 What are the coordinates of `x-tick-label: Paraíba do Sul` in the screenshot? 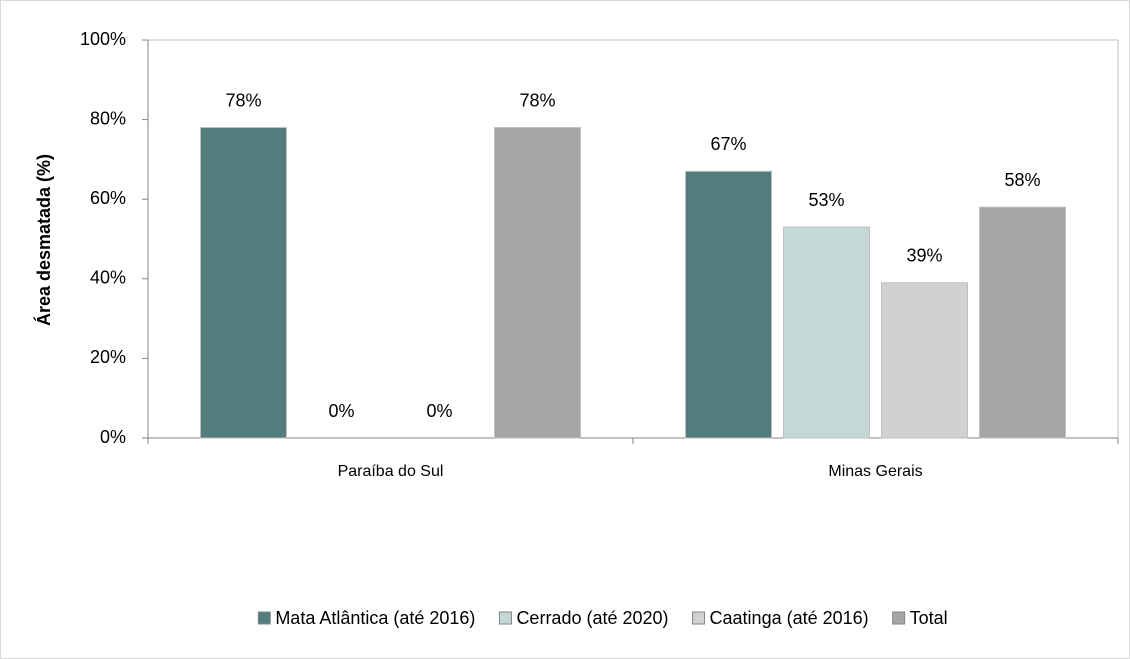 It's located at (391, 471).